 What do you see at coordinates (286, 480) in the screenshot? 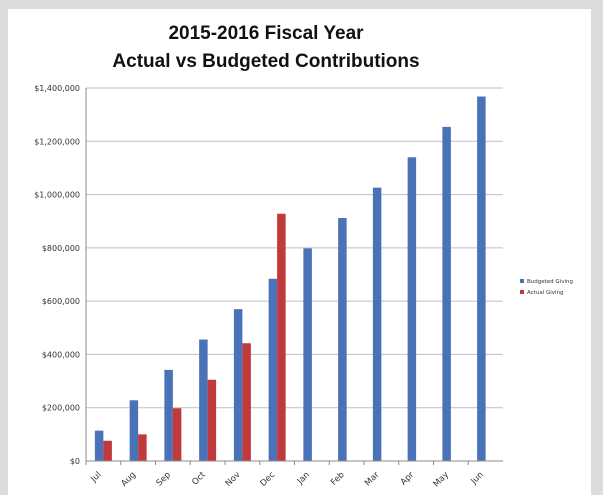
I see `x-axis-tick-labels: Jul Aug Sep Oct Nov Dec Jan Feb Mar Apr May Jun` at bounding box center [286, 480].